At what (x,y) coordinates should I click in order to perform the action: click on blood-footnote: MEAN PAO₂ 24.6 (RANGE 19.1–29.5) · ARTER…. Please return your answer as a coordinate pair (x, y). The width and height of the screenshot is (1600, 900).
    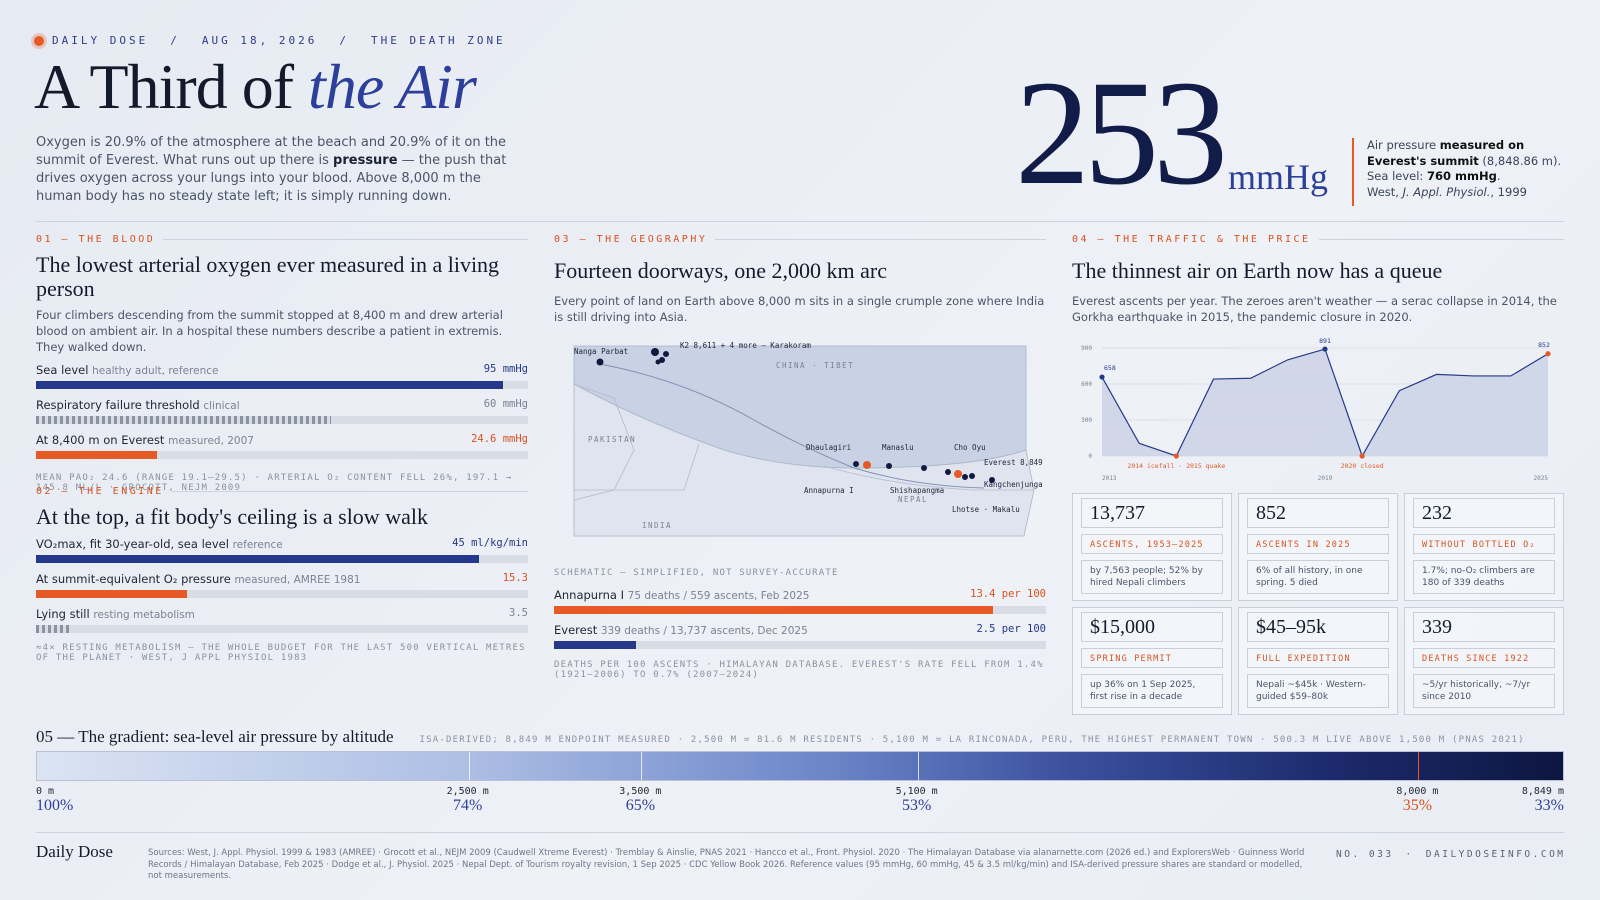
    Looking at the image, I should click on (274, 483).